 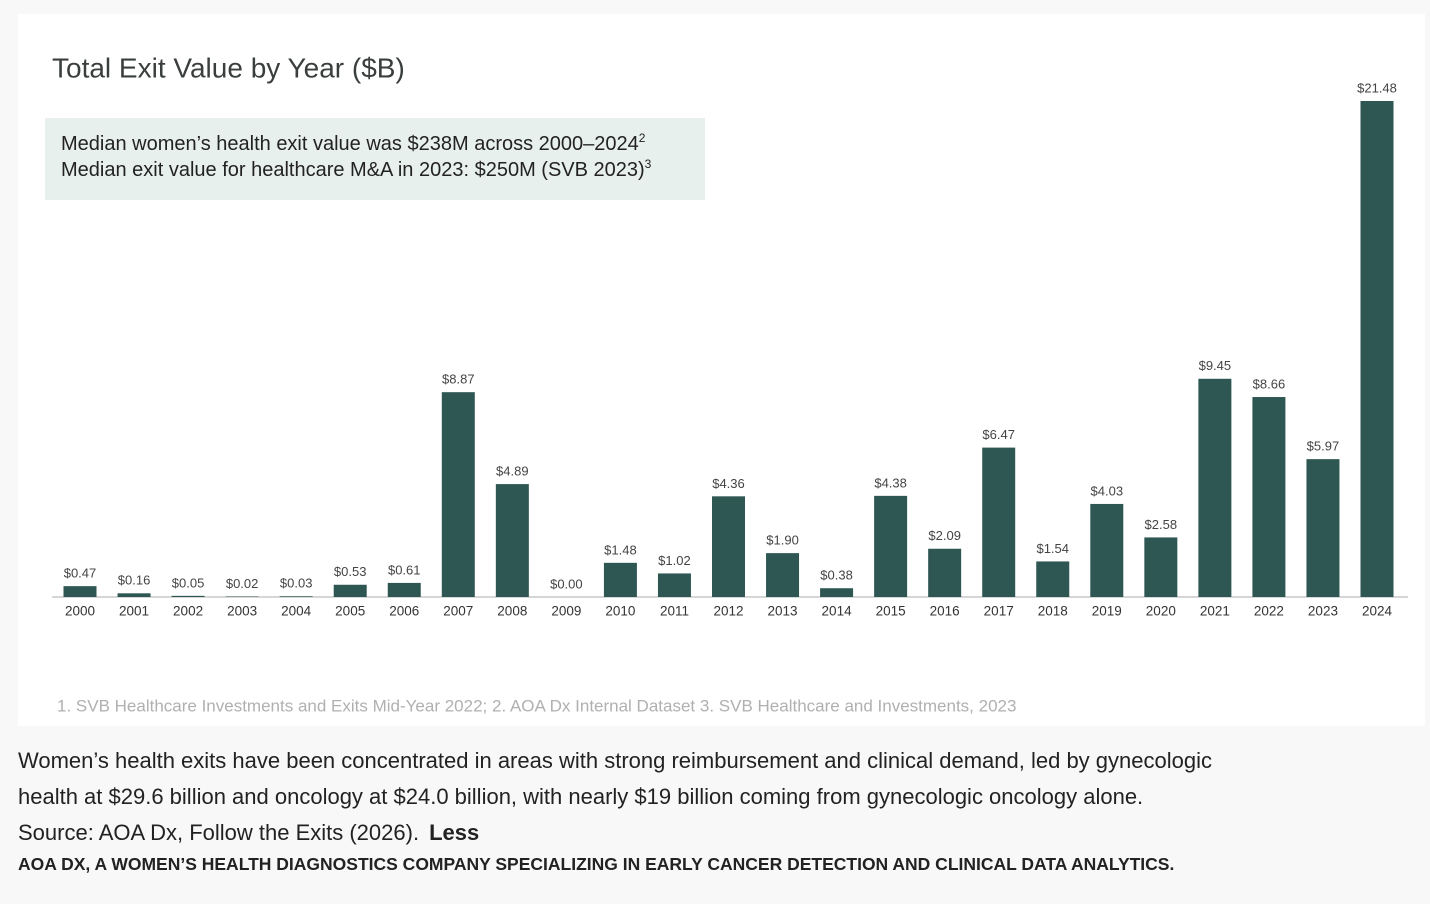 What do you see at coordinates (80, 611) in the screenshot?
I see `x-tick-label: 2000` at bounding box center [80, 611].